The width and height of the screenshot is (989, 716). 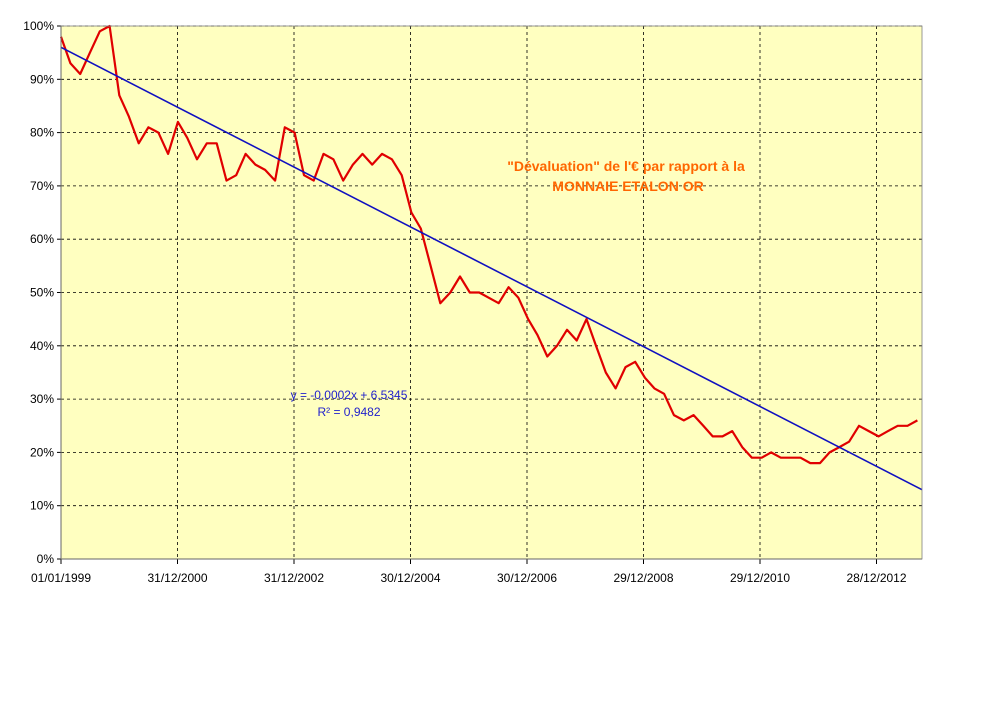 What do you see at coordinates (643, 578) in the screenshot?
I see `x-tick-label: 29/12/2008` at bounding box center [643, 578].